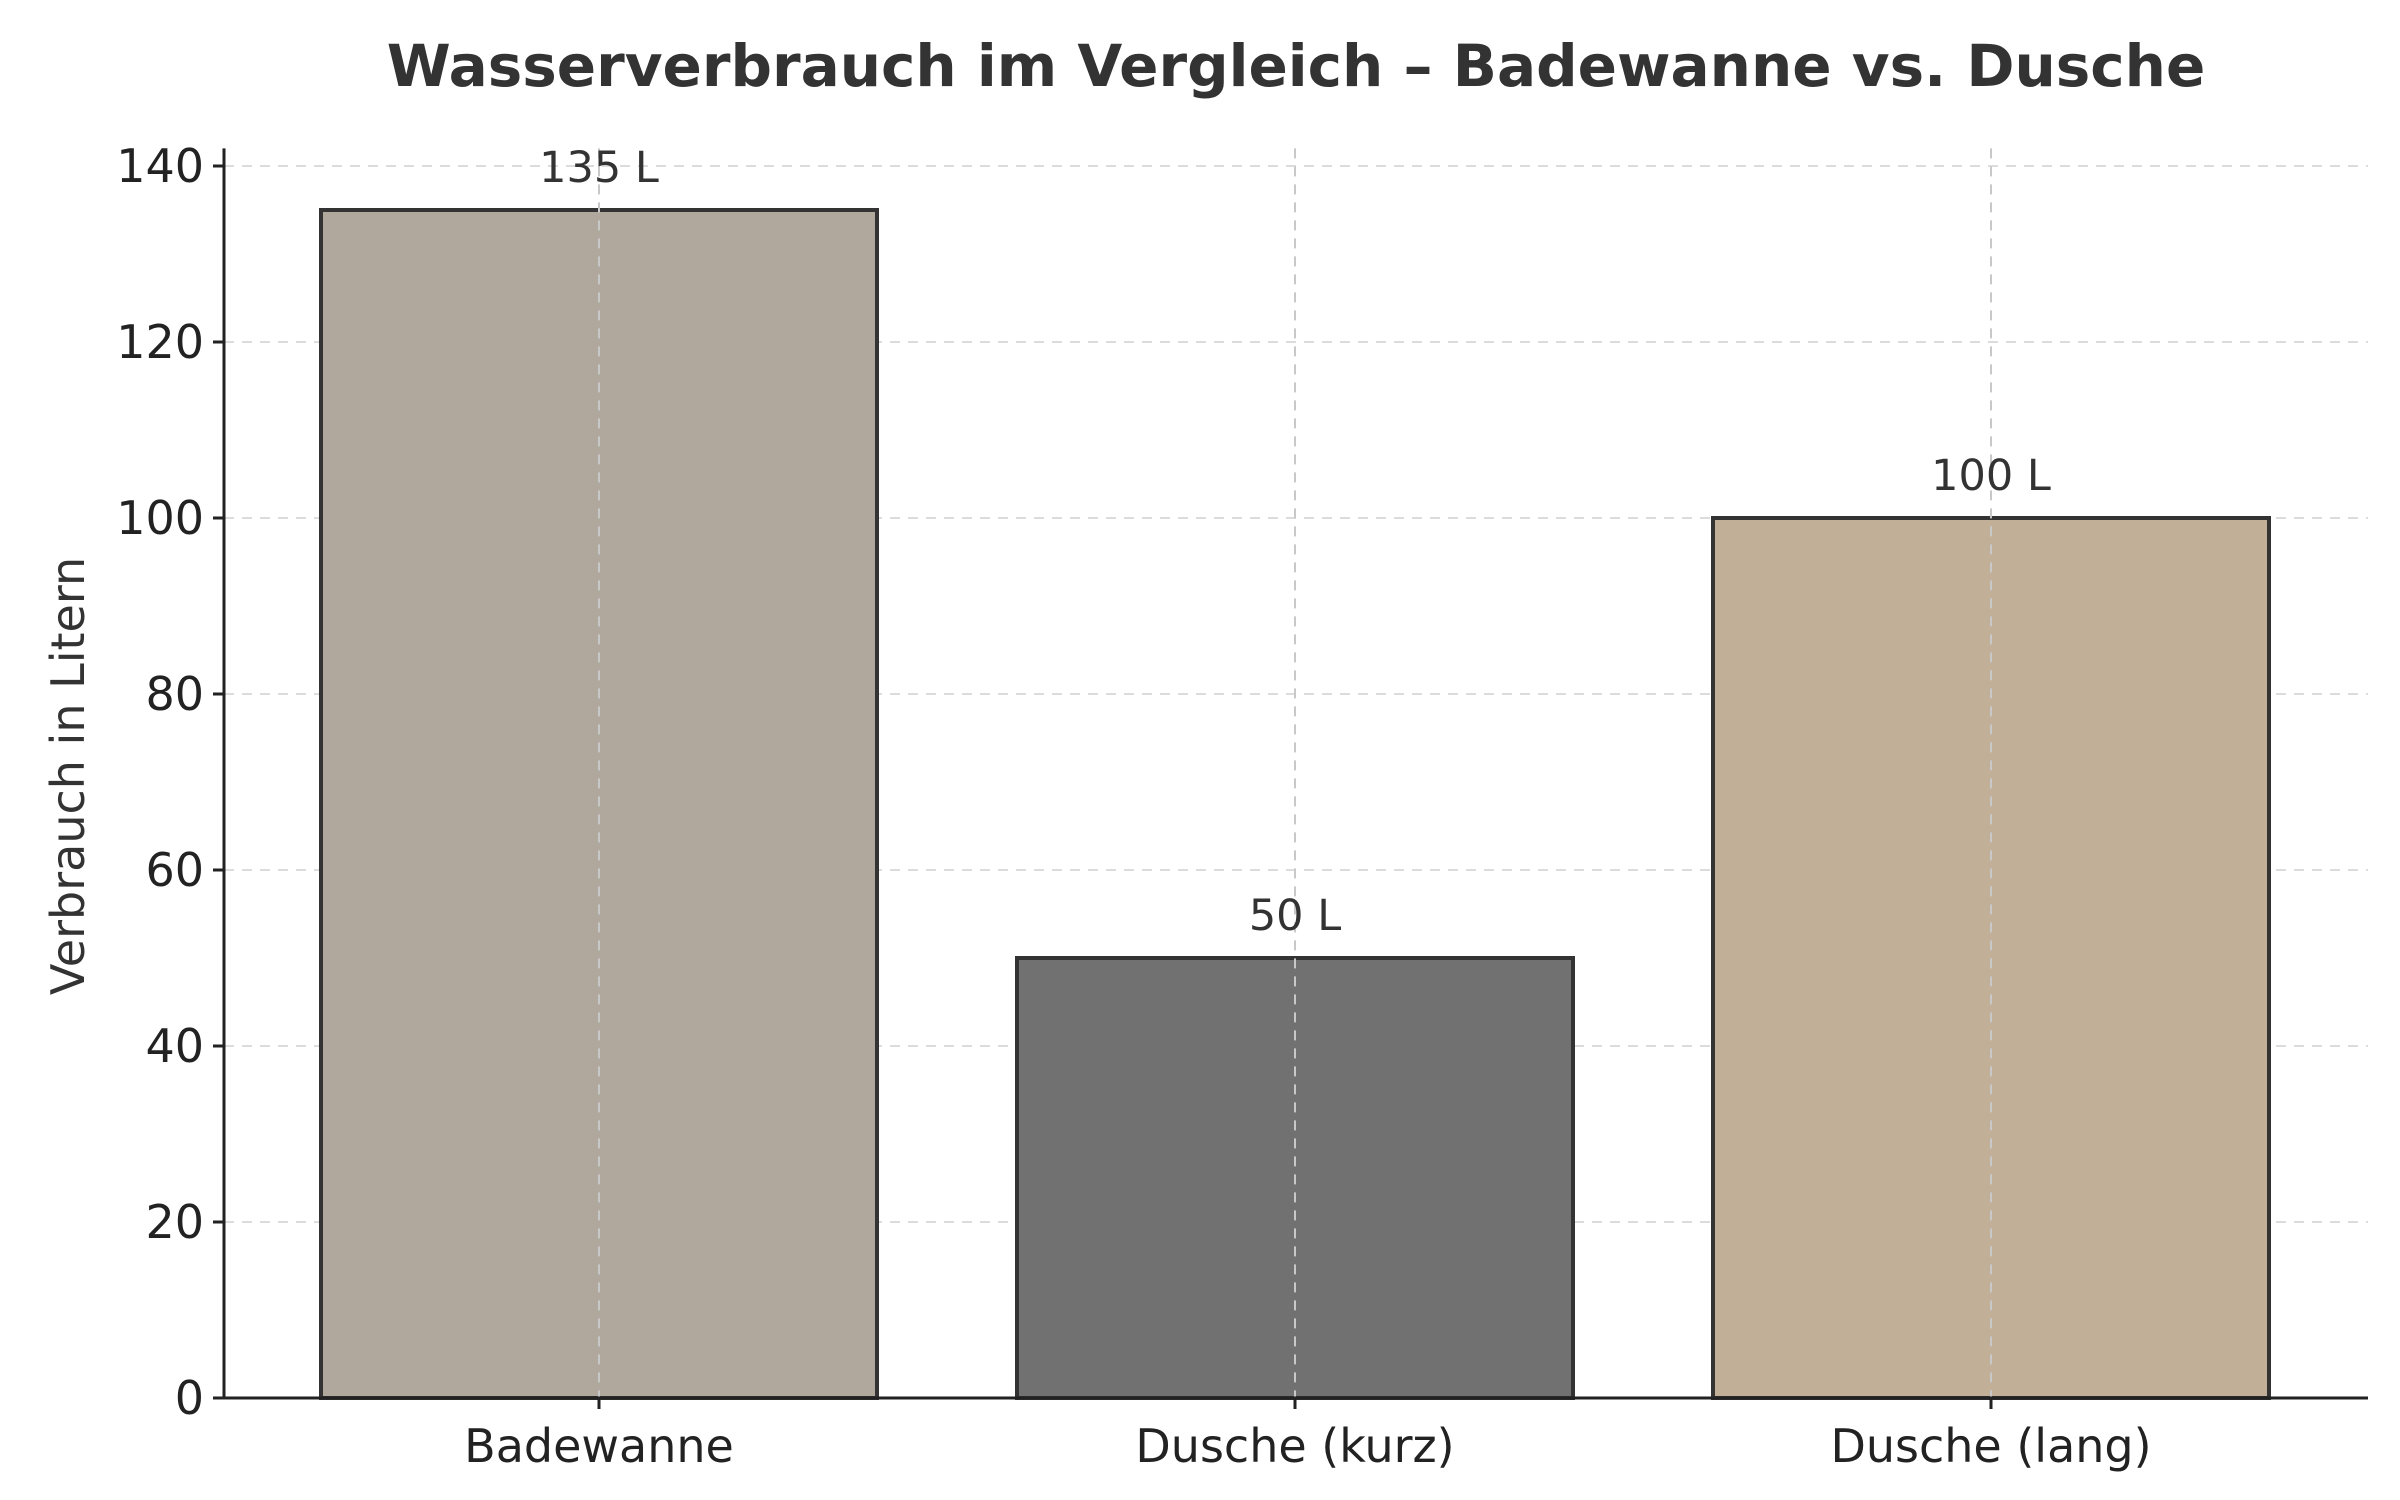  I want to click on y-tick-label: 80, so click(174, 694).